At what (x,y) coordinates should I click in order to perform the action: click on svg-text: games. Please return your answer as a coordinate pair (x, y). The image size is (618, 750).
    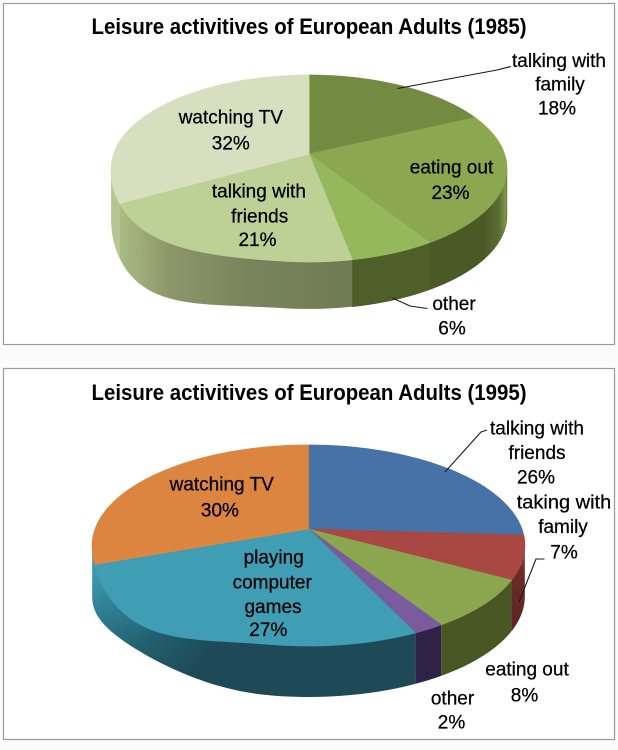
    Looking at the image, I should click on (272, 607).